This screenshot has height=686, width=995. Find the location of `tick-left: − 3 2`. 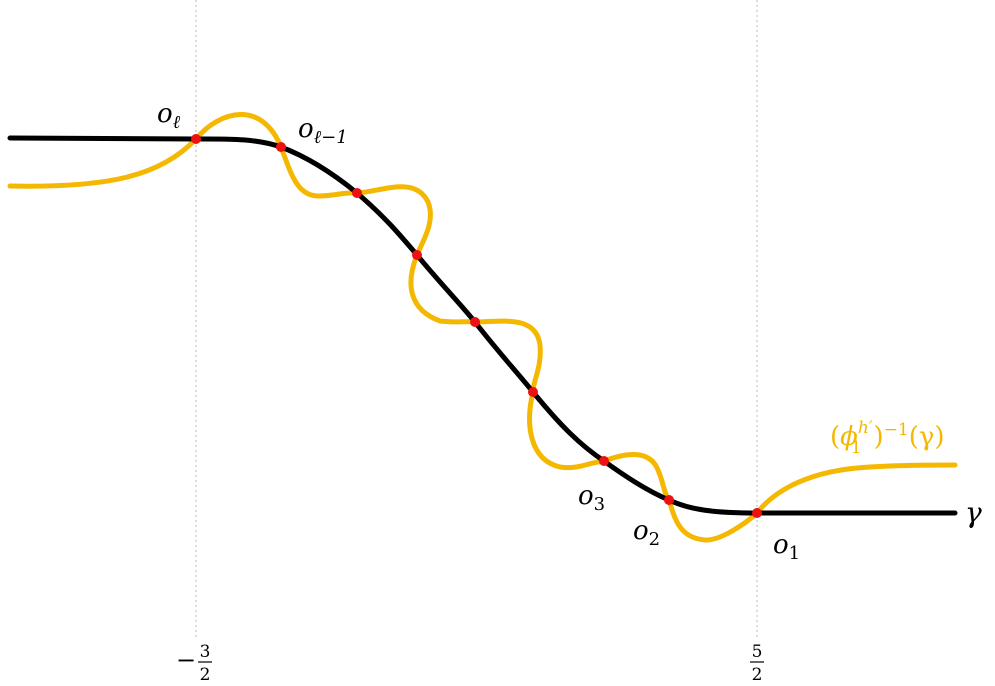

tick-left: − 3 2 is located at coordinates (194, 663).